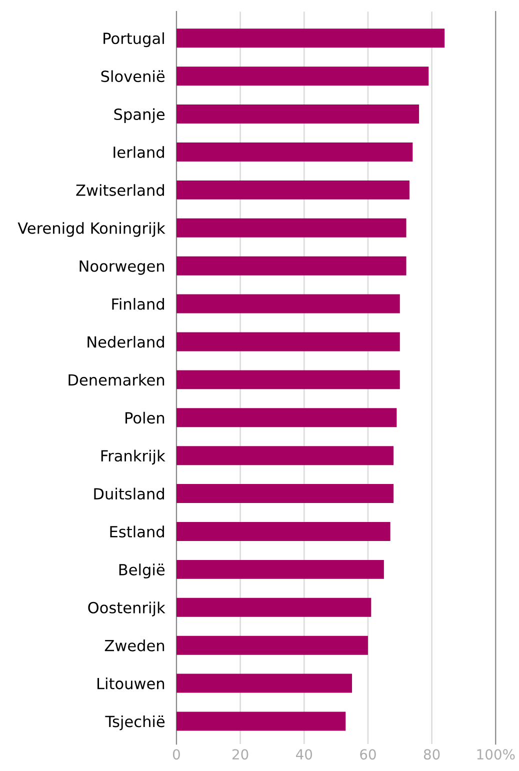 The height and width of the screenshot is (771, 519). I want to click on y-tick-label: Verenigd Koningrijk, so click(92, 229).